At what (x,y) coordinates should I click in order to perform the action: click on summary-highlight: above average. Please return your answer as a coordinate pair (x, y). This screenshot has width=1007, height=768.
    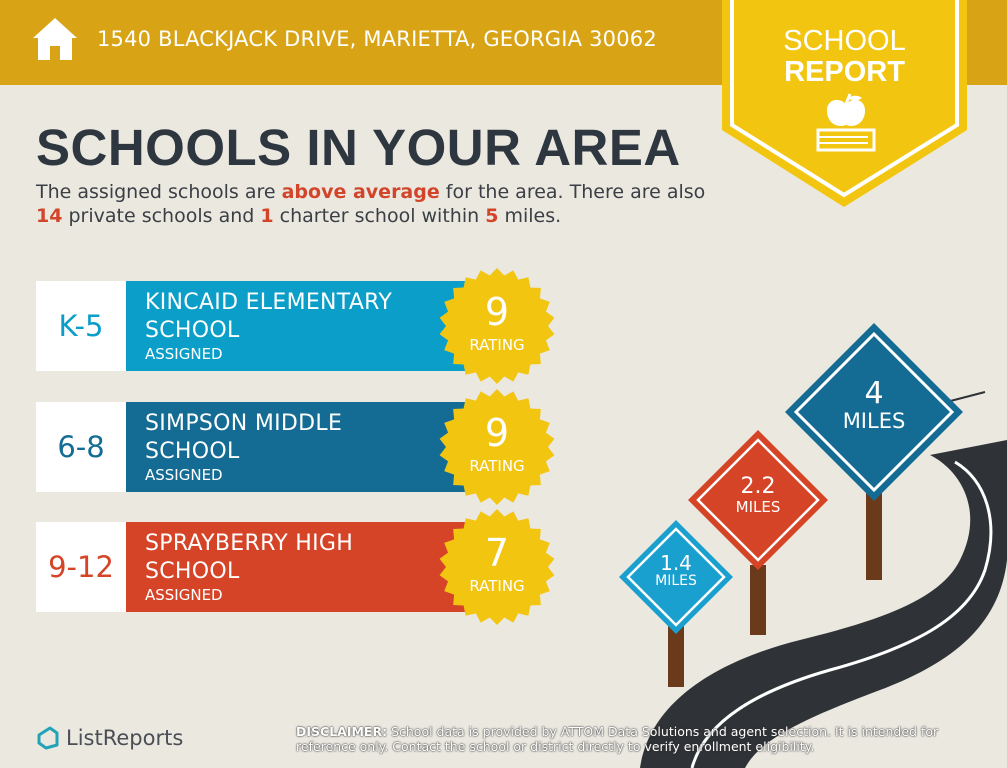
    Looking at the image, I should click on (360, 192).